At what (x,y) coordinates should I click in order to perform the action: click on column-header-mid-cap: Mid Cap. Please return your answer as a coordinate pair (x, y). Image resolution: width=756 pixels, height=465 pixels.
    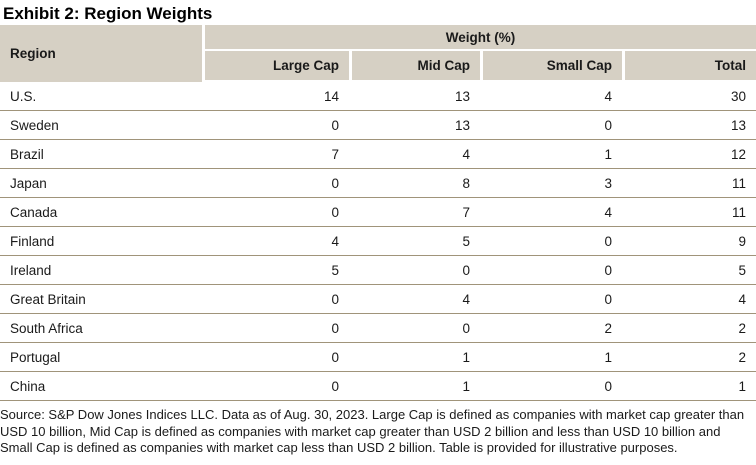
    Looking at the image, I should click on (414, 65).